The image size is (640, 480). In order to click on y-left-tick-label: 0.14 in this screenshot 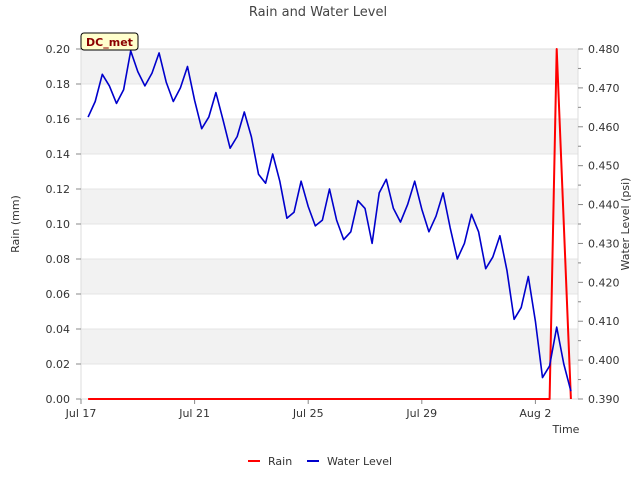, I will do `click(58, 154)`.